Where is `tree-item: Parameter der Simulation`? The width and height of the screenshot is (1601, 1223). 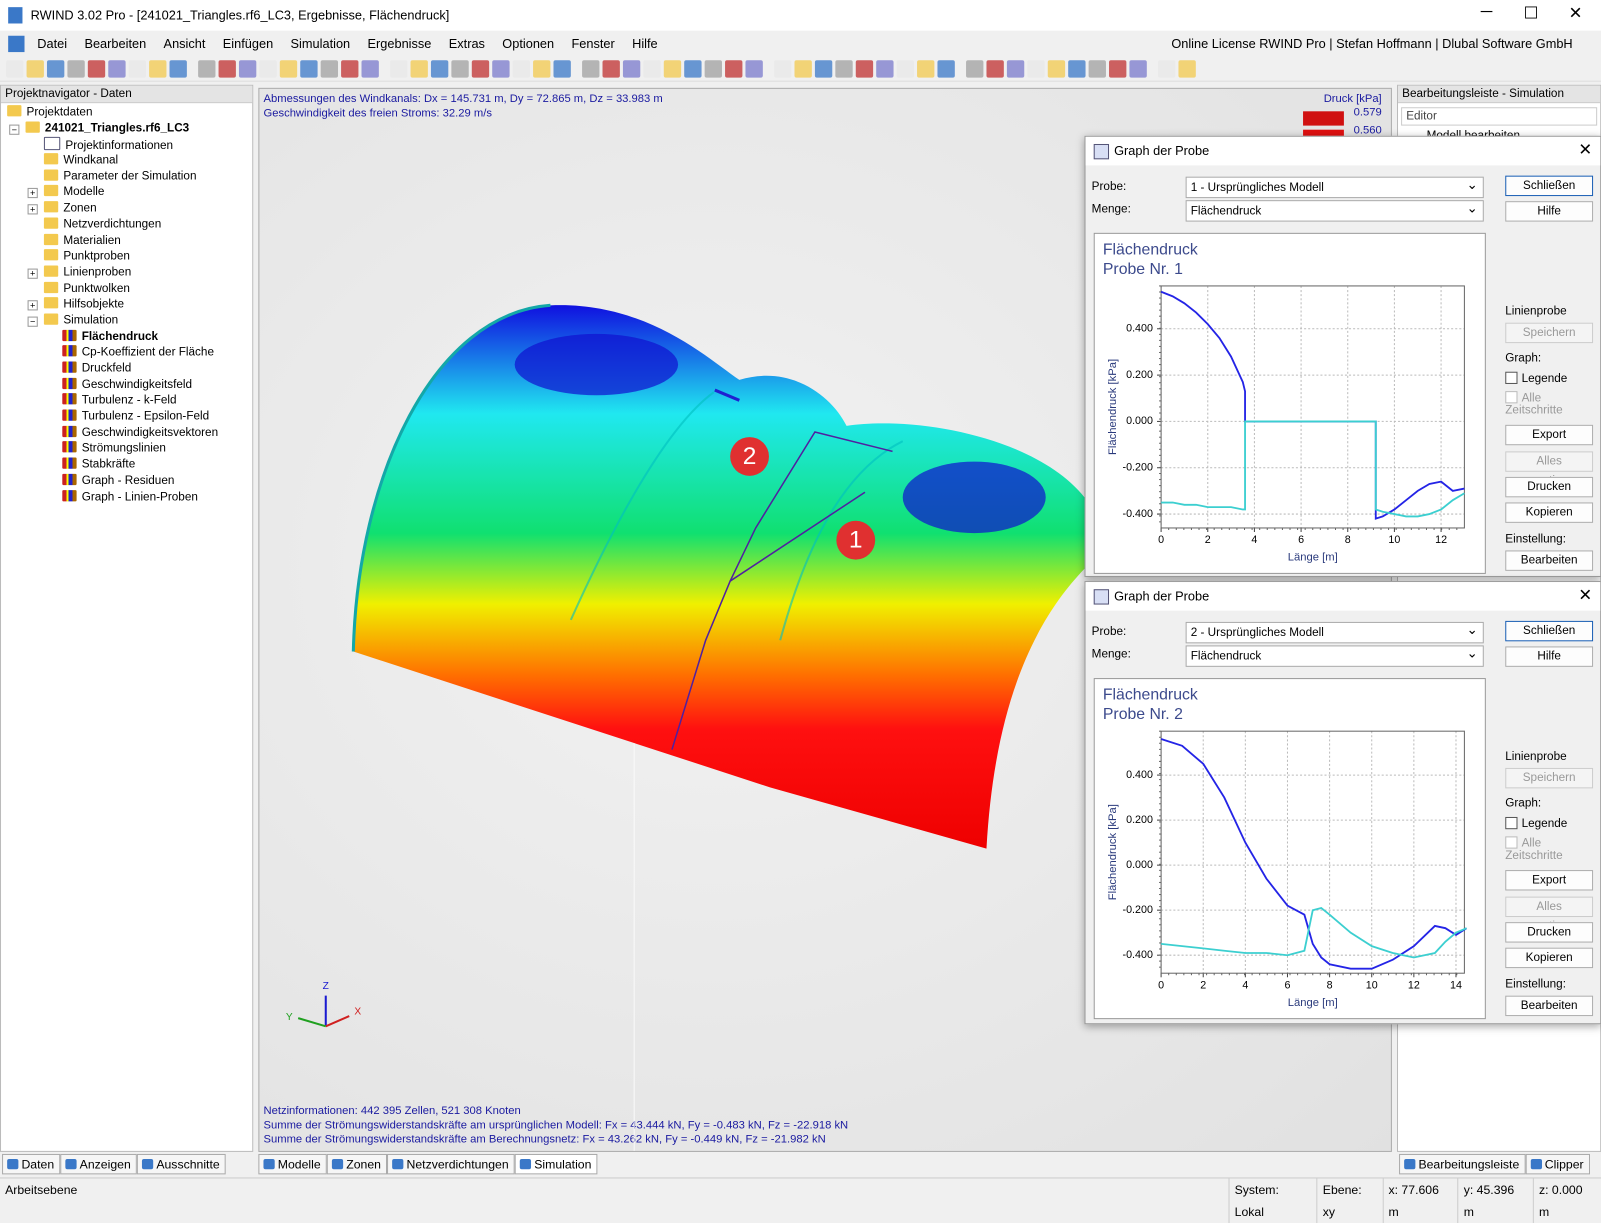
tree-item: Parameter der Simulation is located at coordinates (126, 177).